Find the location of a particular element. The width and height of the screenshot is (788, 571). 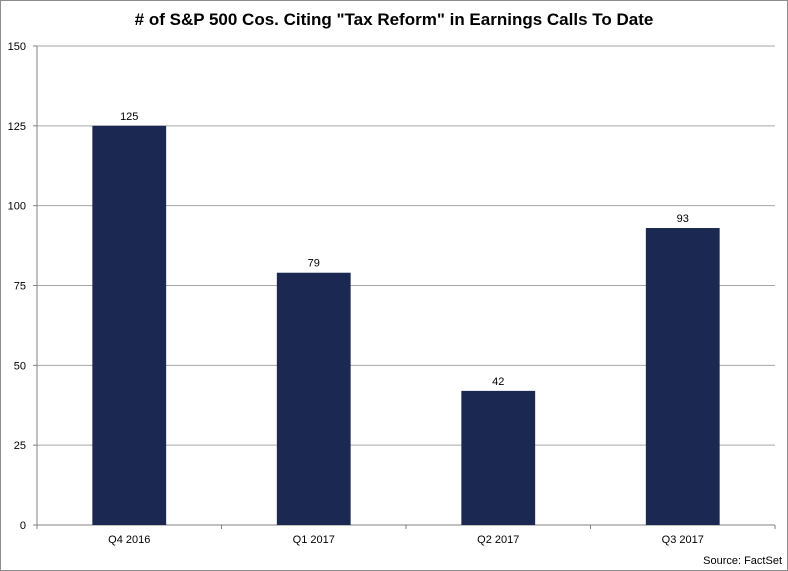

y-tick-label: 150 is located at coordinates (17, 47).